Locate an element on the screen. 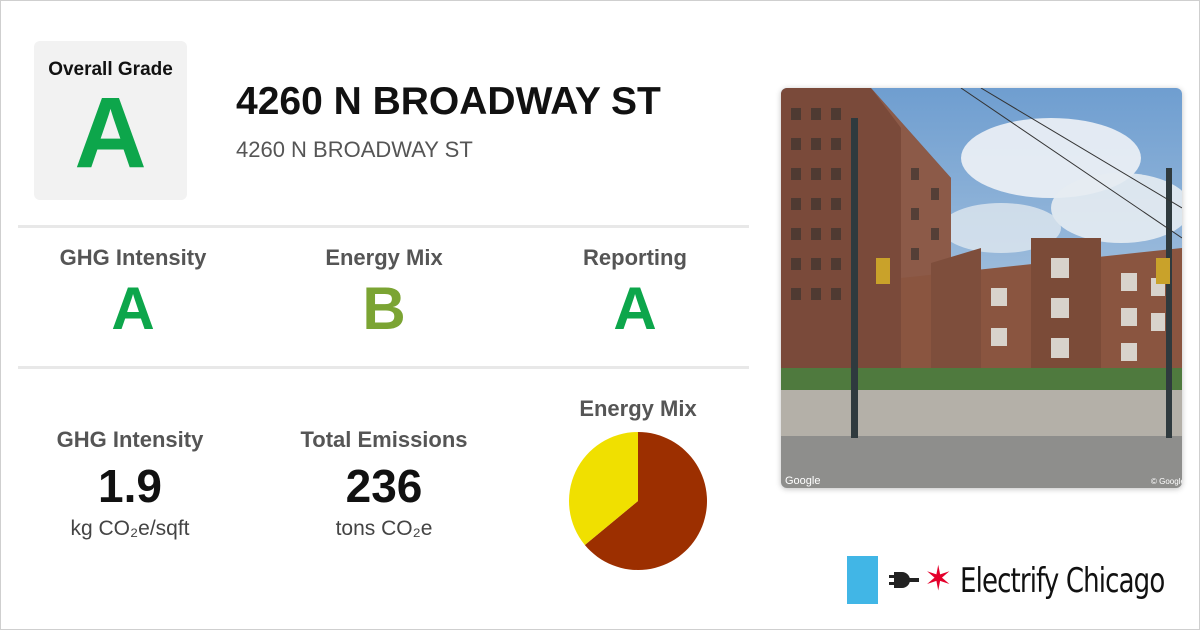 Image resolution: width=1200 pixels, height=630 pixels. google-copyright: © Google is located at coordinates (1166, 481).